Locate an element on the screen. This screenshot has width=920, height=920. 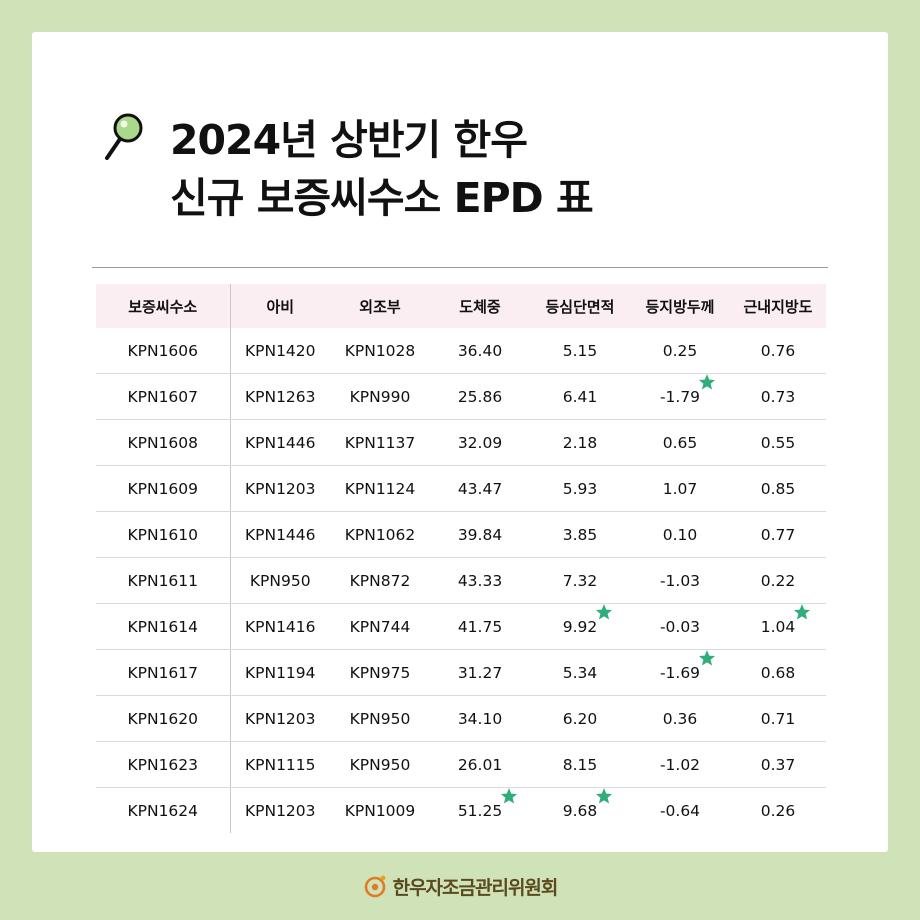
table-cell: KPN1194 is located at coordinates (280, 672).